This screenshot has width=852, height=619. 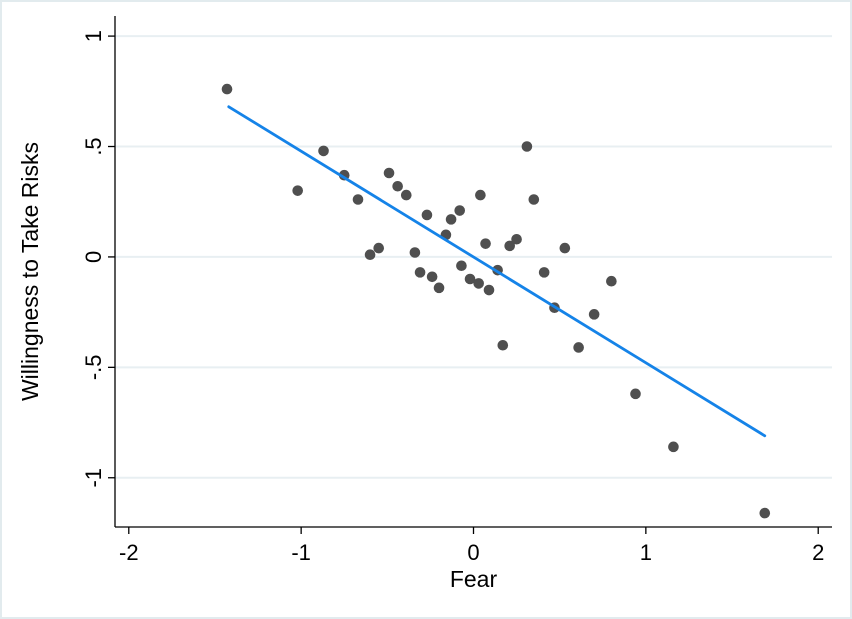 What do you see at coordinates (818, 552) in the screenshot?
I see `x-tick-label: 2` at bounding box center [818, 552].